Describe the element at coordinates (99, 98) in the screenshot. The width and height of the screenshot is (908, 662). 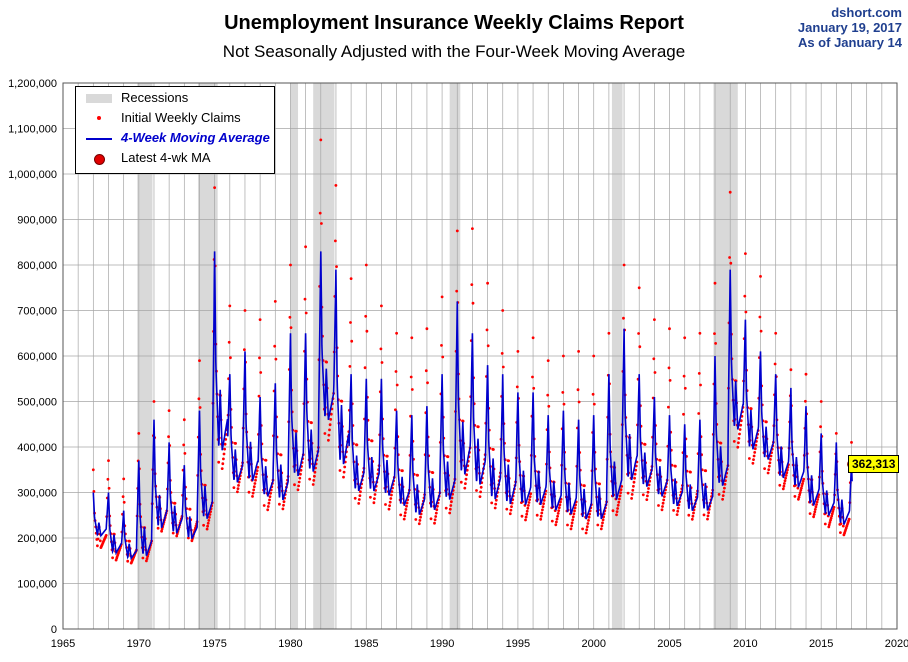
I see `recession-swatch` at that location.